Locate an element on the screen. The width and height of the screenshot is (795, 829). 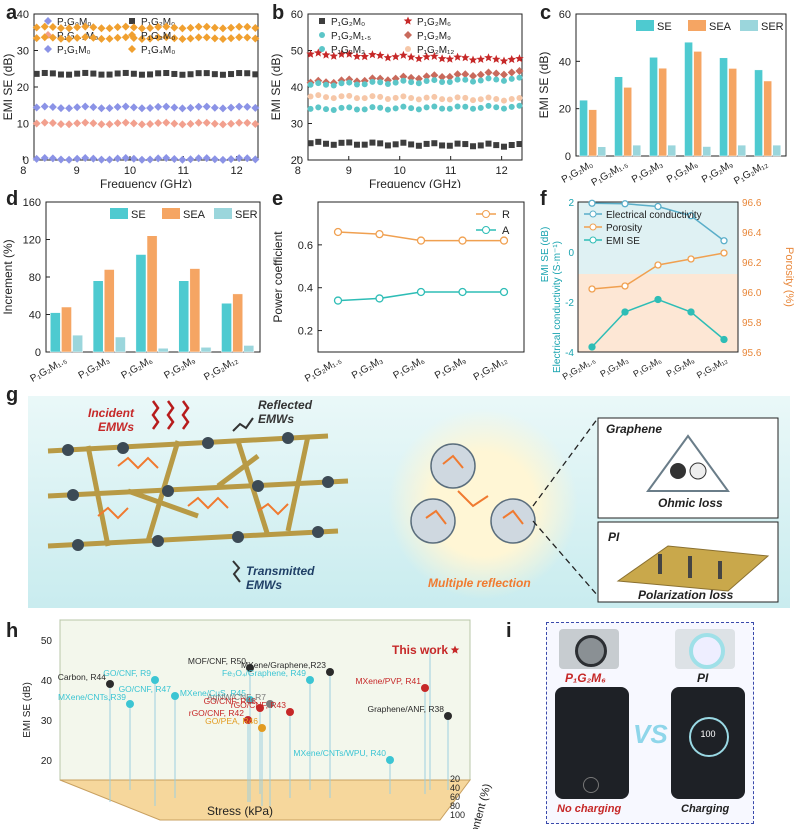
y-axis-label: Filler content (%) is located at coordinates (477, 806).